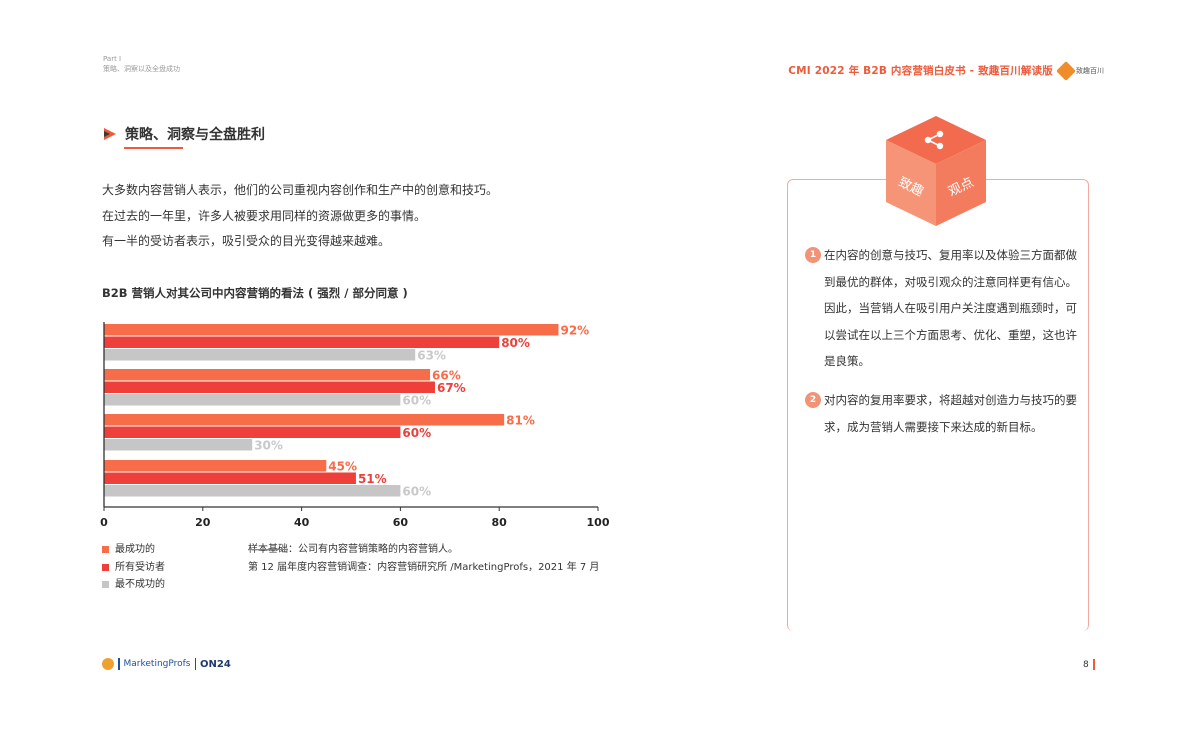 The height and width of the screenshot is (738, 1200). What do you see at coordinates (401, 522) in the screenshot?
I see `x-tick-label: 60` at bounding box center [401, 522].